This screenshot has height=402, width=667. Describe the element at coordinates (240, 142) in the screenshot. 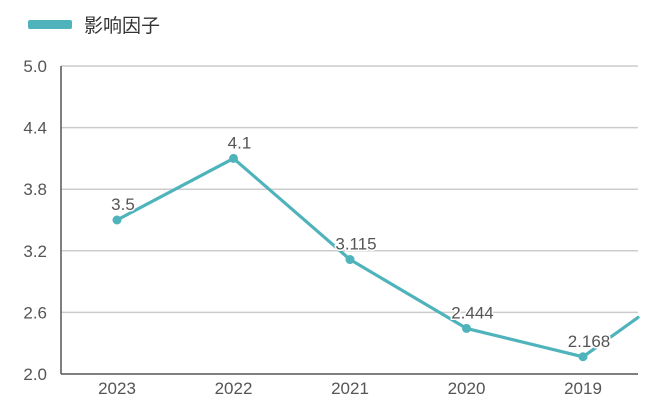

I see `data-label: 4.1` at that location.